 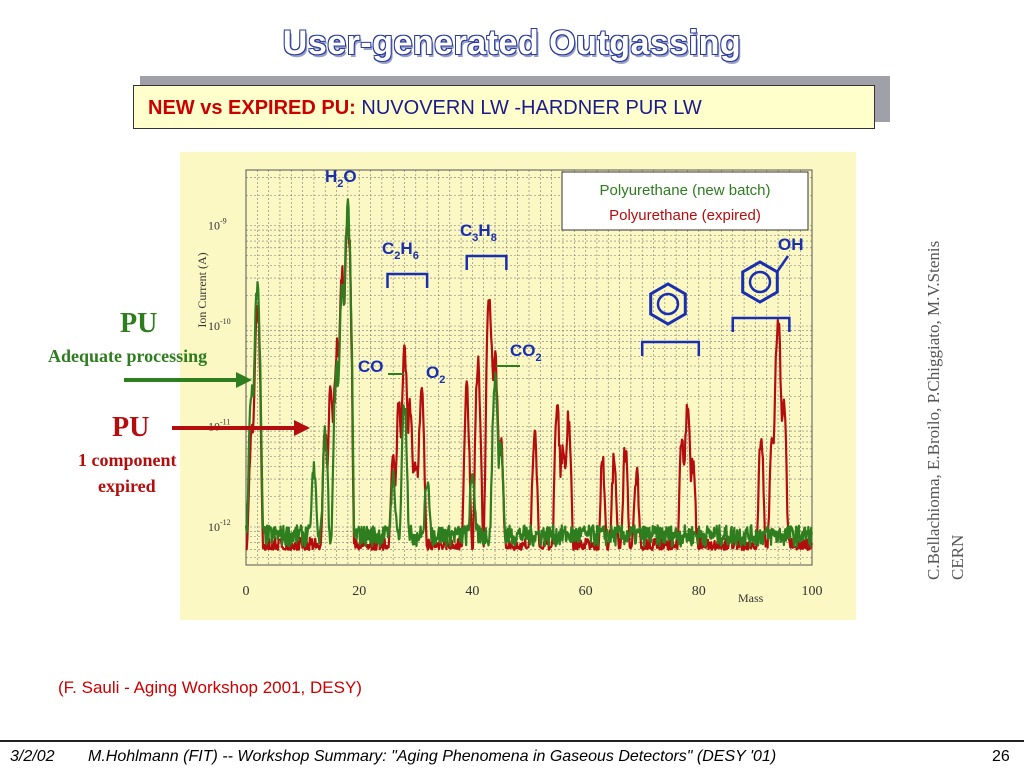 What do you see at coordinates (957, 557) in the screenshot?
I see `credit-institute: CERN` at bounding box center [957, 557].